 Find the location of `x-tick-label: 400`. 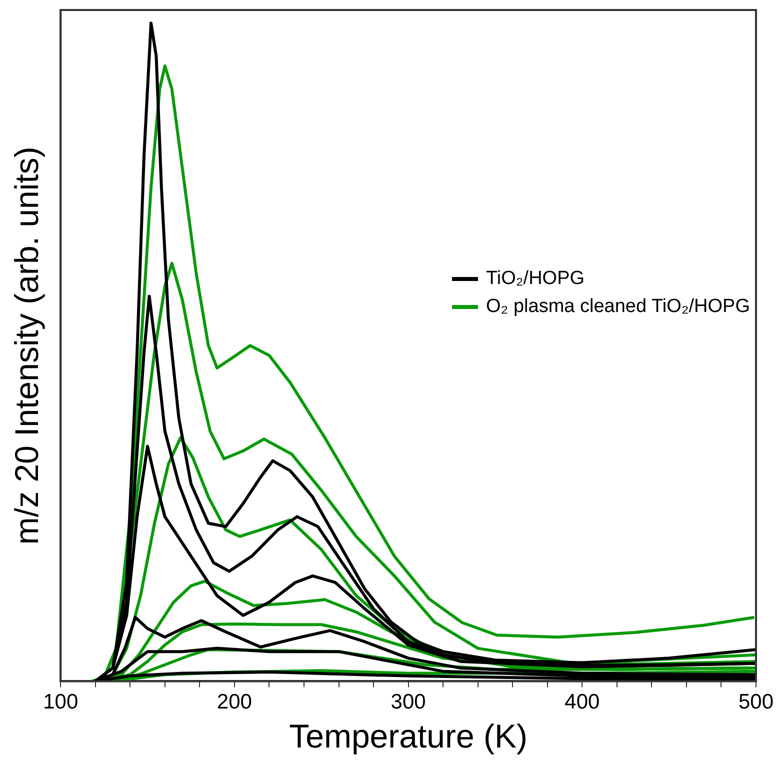

x-tick-label: 400 is located at coordinates (582, 702).